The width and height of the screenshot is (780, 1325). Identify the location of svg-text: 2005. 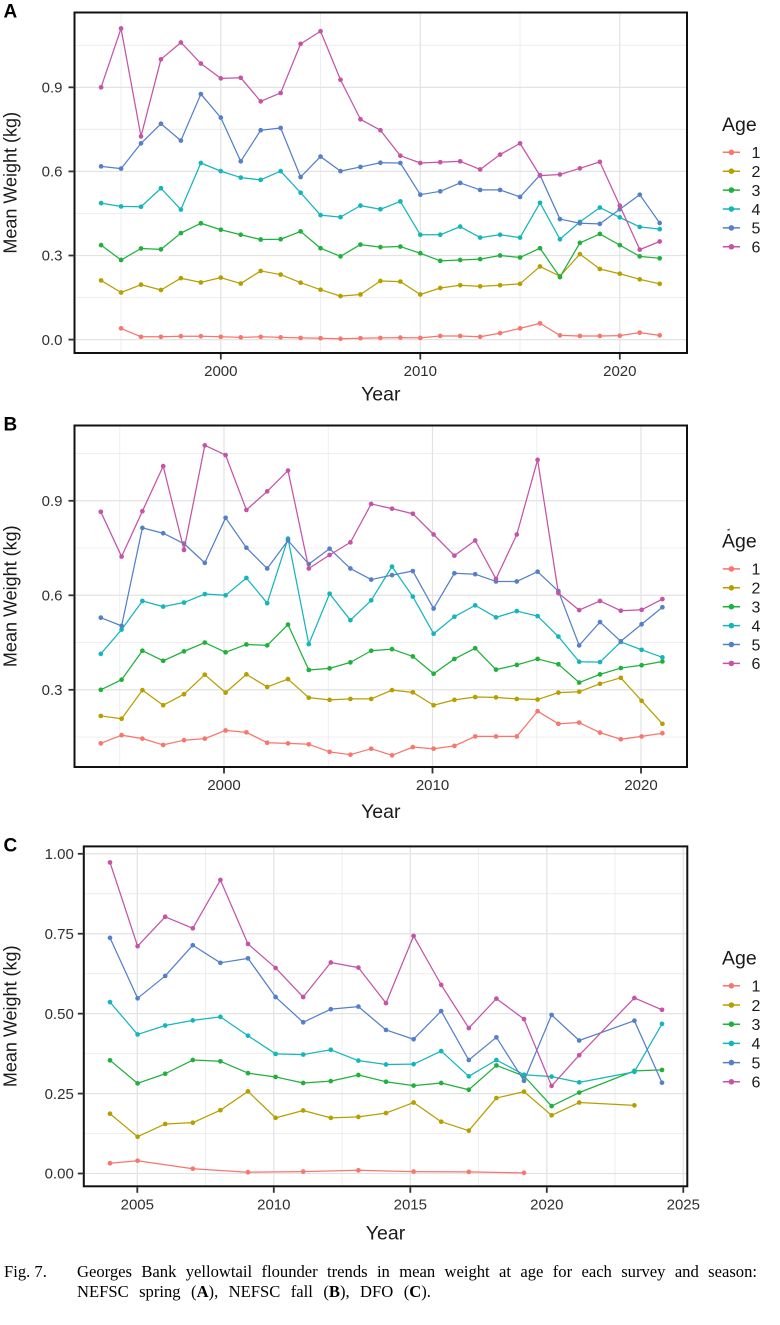
(137, 1204).